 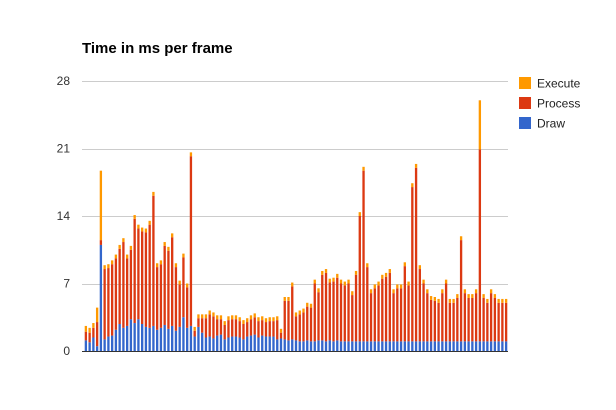 I want to click on legend-label-draw: Draw, so click(x=551, y=124).